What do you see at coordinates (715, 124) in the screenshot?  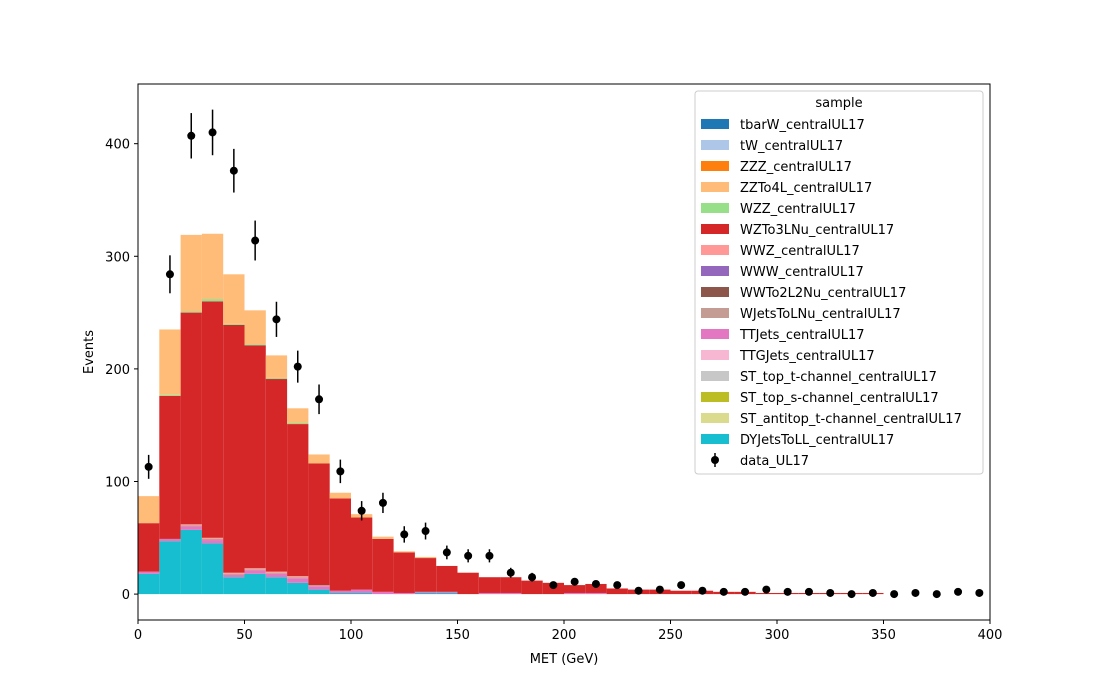 I see `legend-swatch-tbarw-centralul17` at bounding box center [715, 124].